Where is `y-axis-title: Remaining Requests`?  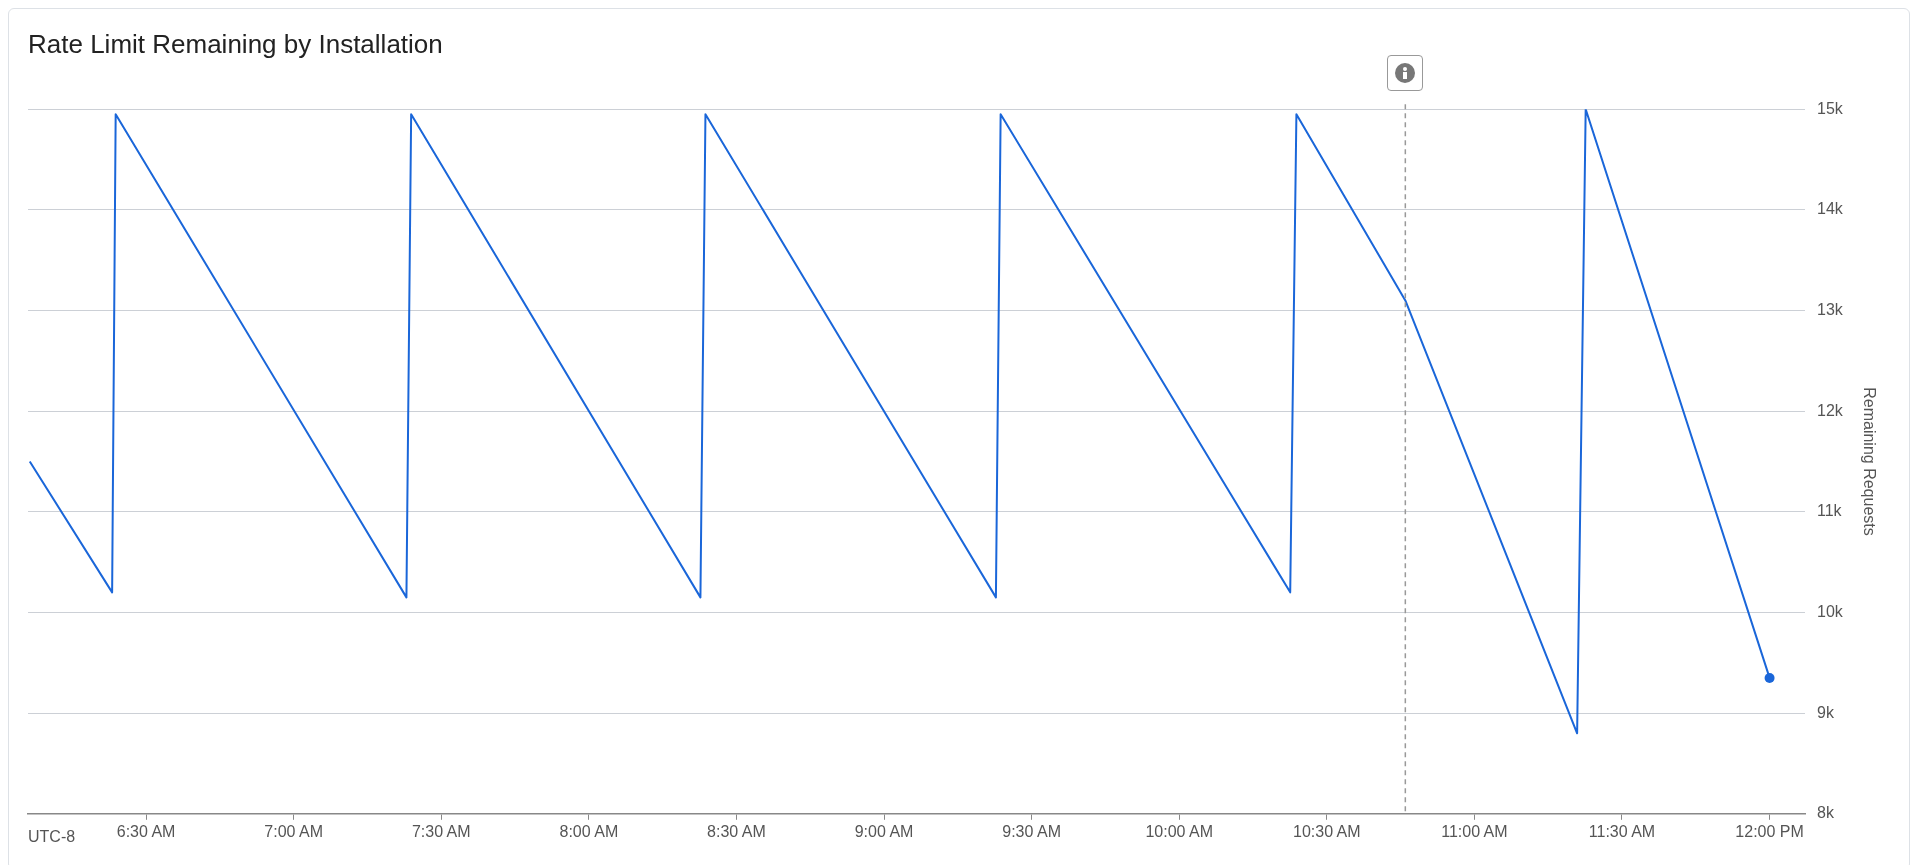
y-axis-title: Remaining Requests is located at coordinates (1869, 461).